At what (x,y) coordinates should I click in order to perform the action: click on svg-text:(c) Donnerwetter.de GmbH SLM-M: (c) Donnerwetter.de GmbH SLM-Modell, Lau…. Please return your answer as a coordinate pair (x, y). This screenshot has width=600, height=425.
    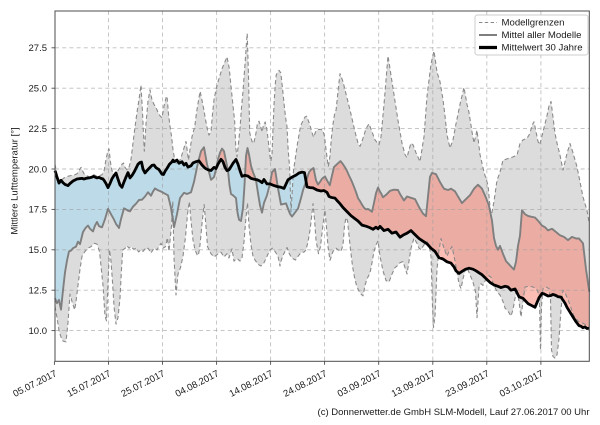
    Looking at the image, I should click on (454, 412).